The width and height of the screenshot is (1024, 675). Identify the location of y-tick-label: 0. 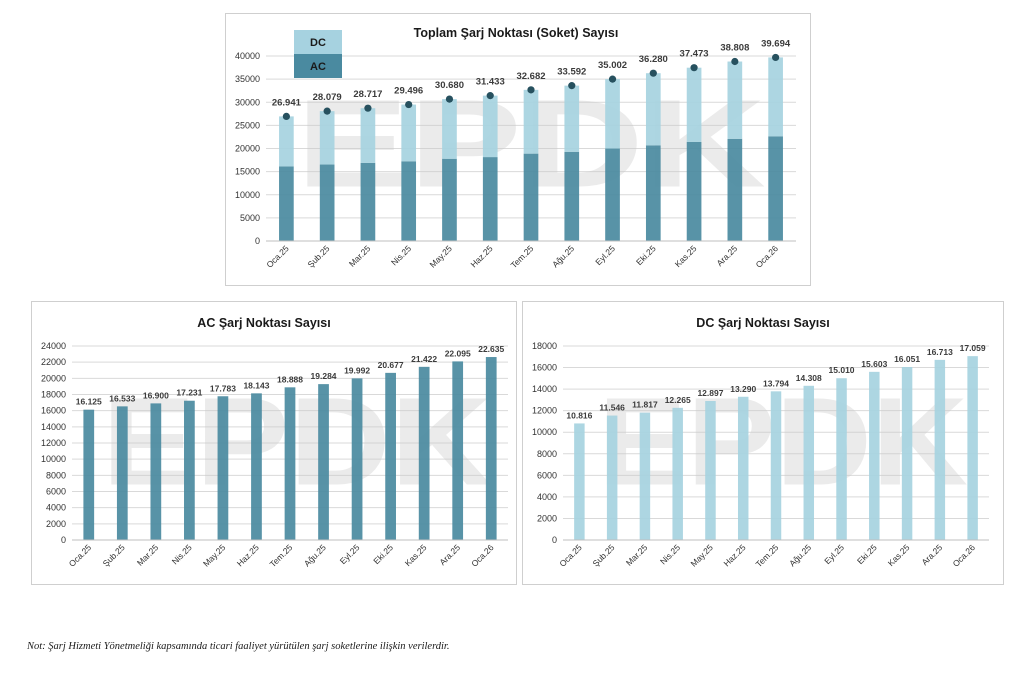
(63, 540).